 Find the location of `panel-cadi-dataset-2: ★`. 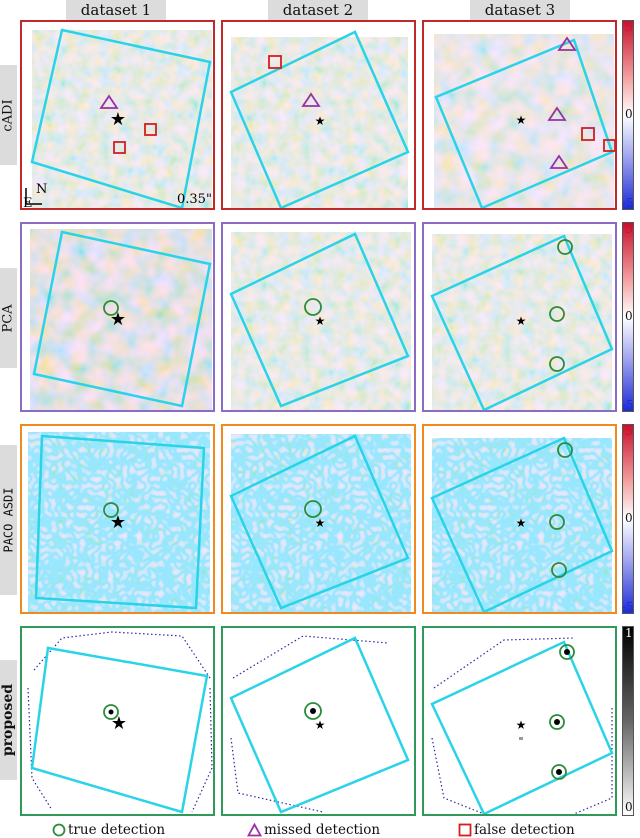

panel-cadi-dataset-2: ★ is located at coordinates (318, 115).